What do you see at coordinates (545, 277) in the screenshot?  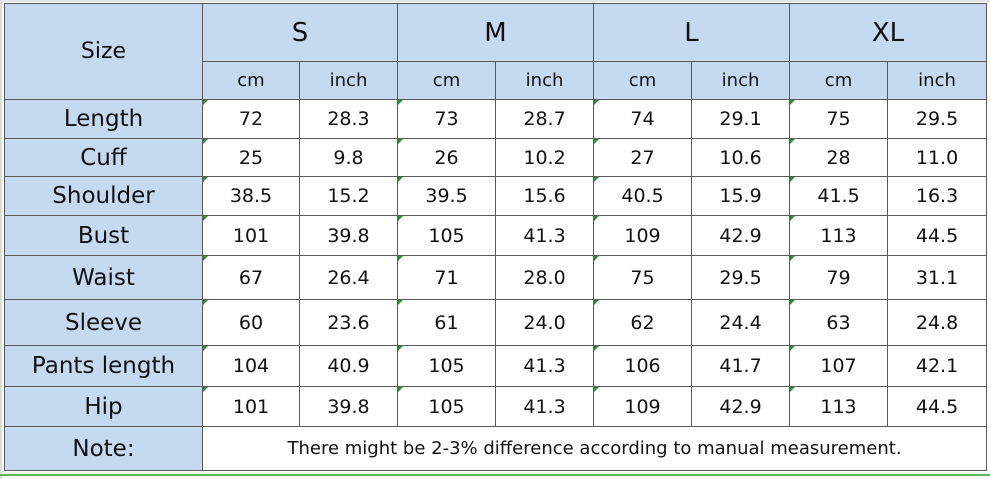 I see `value-cell-inch: 28.0` at bounding box center [545, 277].